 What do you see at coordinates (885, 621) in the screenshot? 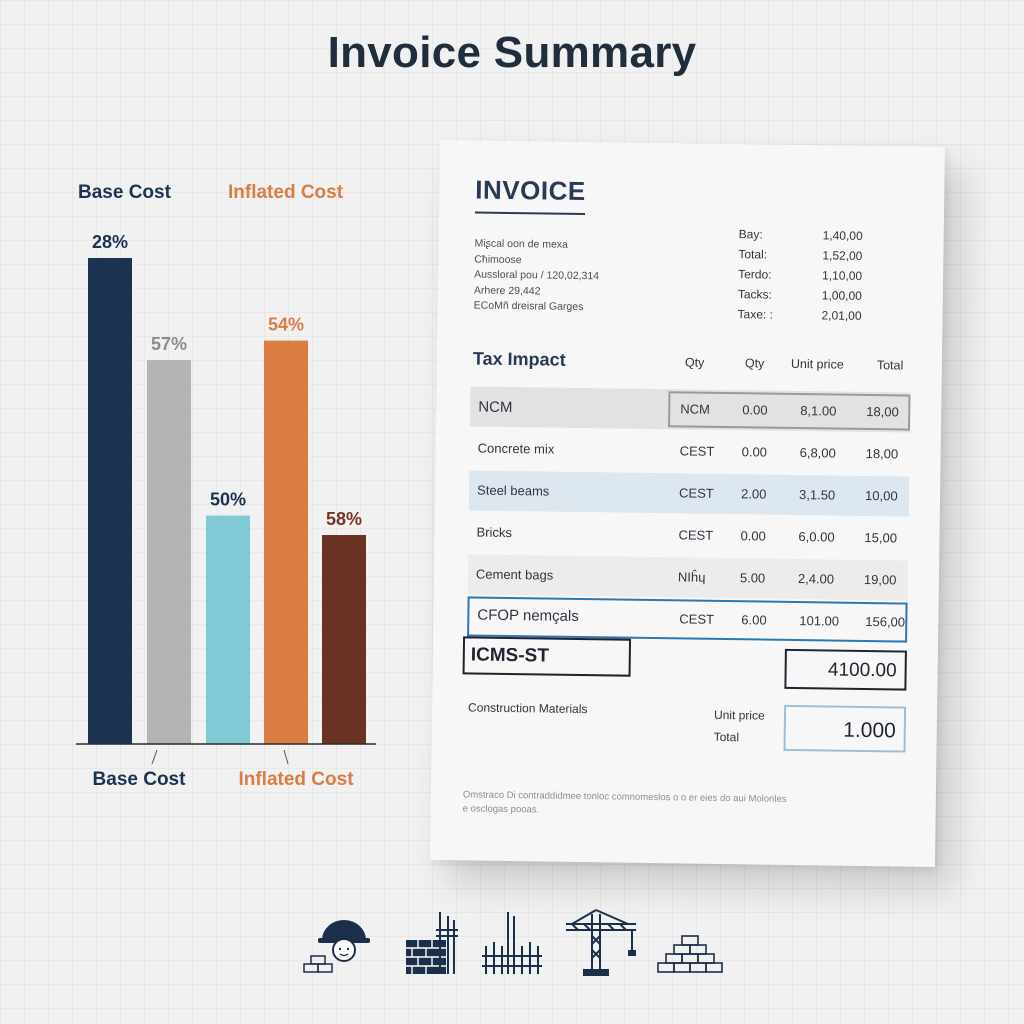
I see `item-total: 156,00` at bounding box center [885, 621].